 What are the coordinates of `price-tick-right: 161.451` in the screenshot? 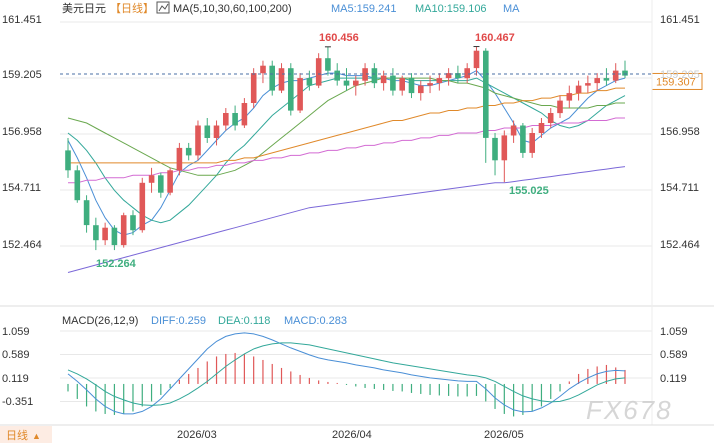 It's located at (680, 20).